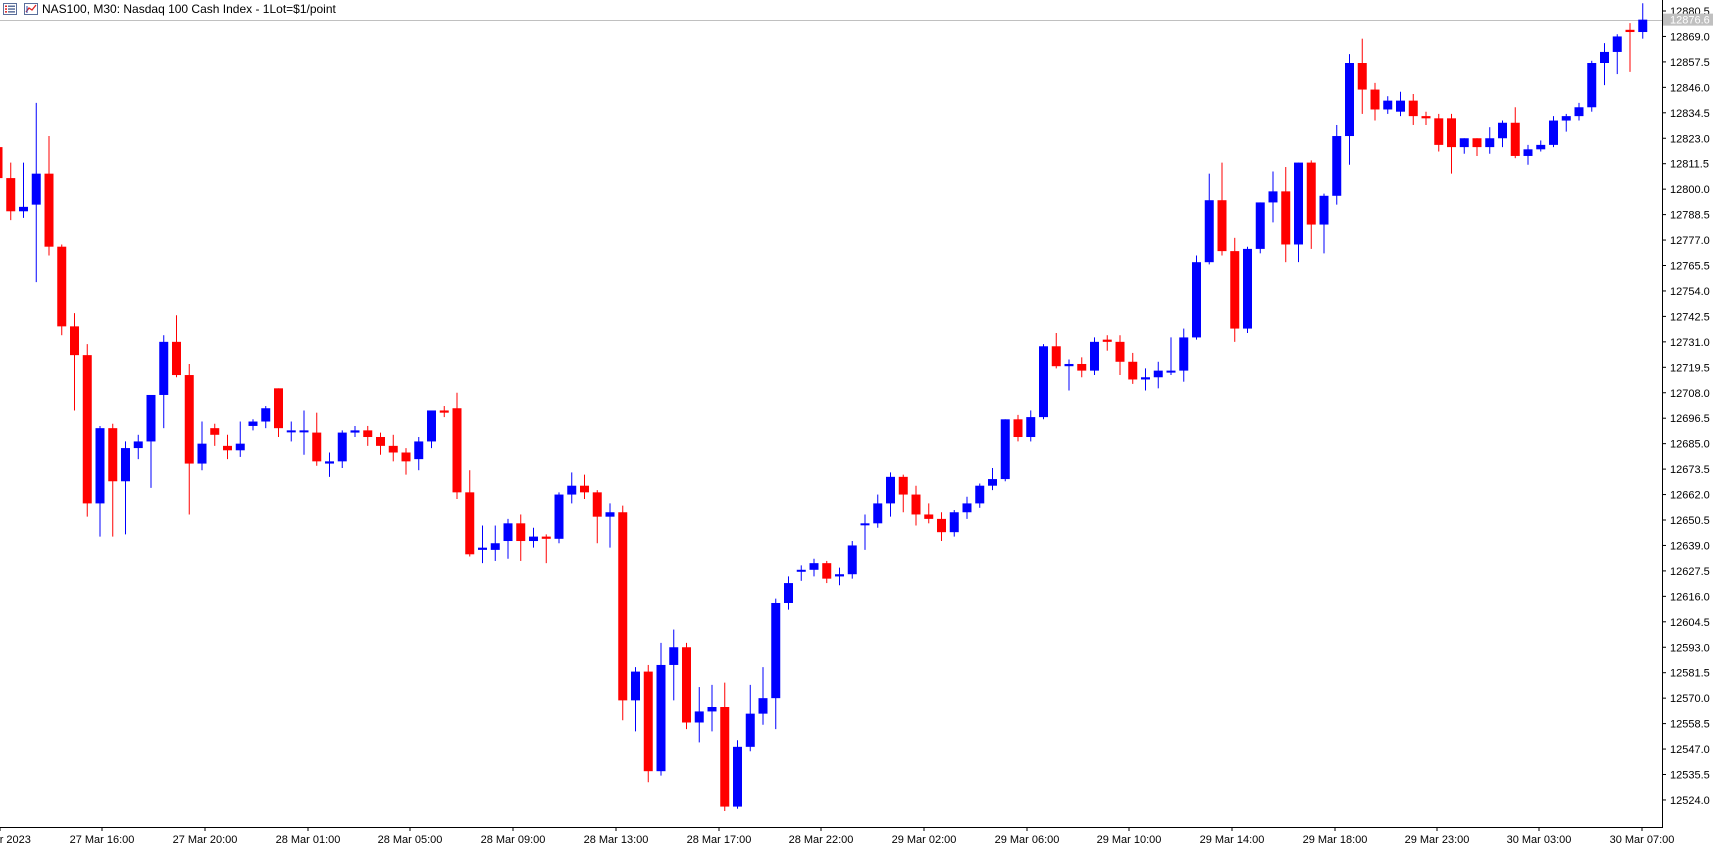 Image resolution: width=1716 pixels, height=846 pixels. I want to click on x-tick-label: 28 Mar 01:00, so click(308, 840).